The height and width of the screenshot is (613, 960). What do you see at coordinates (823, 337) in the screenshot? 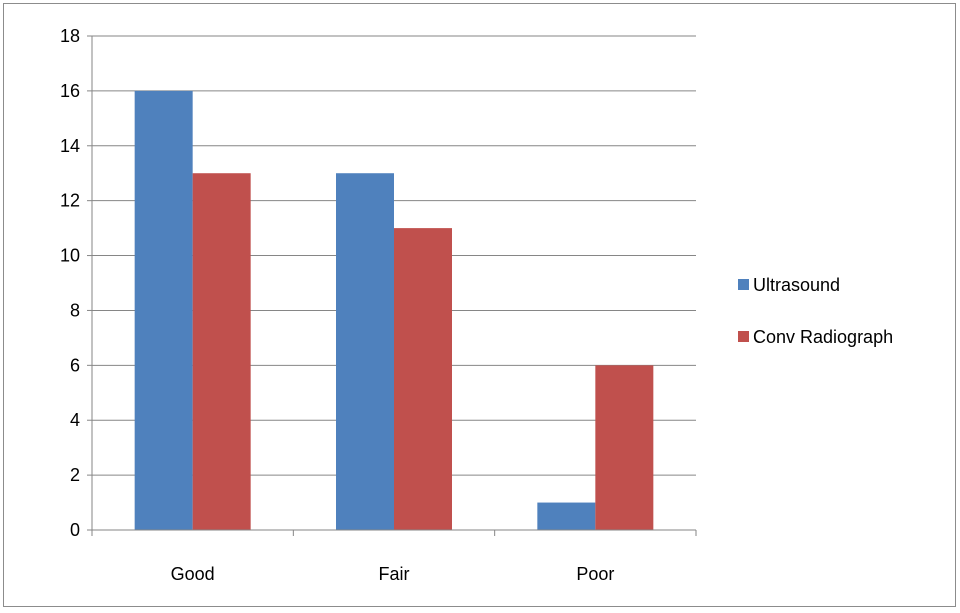
I see `legend-label: Conv Radiograph` at bounding box center [823, 337].